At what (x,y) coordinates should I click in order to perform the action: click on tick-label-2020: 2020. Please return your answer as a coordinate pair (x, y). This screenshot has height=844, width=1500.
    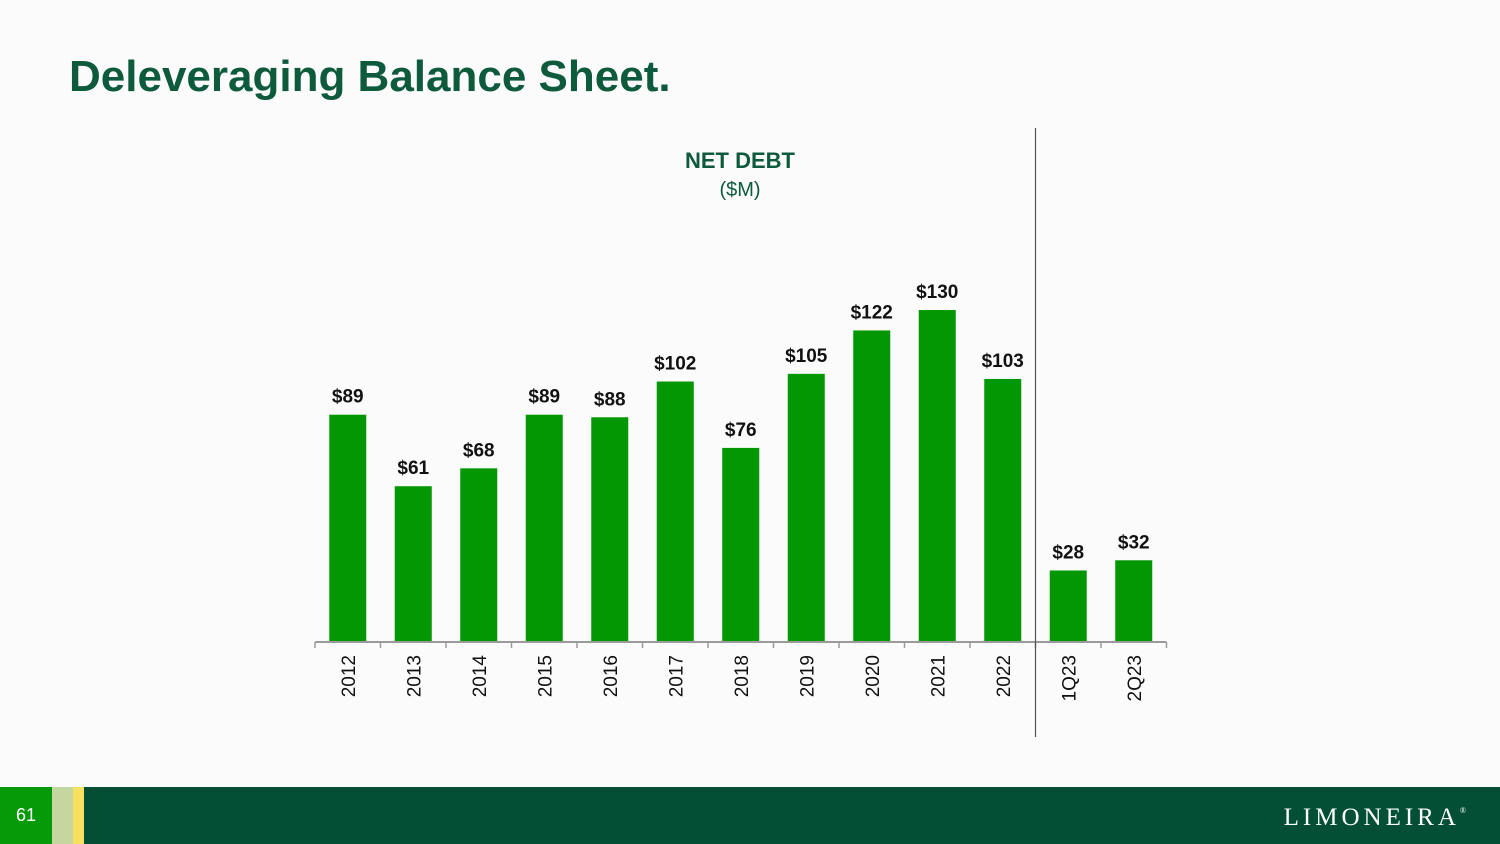
    Looking at the image, I should click on (873, 676).